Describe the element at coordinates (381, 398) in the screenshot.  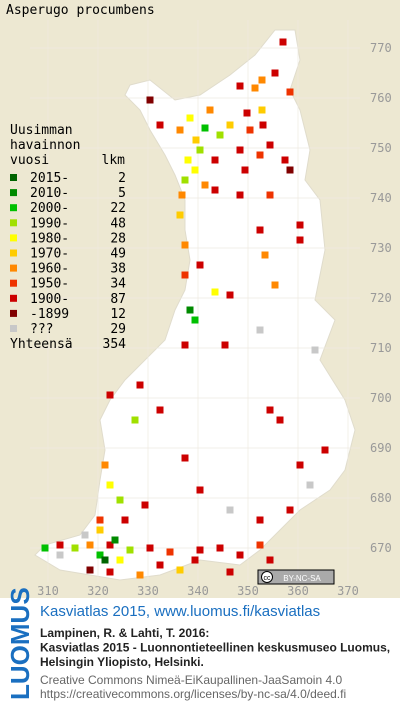
I see `y-label: 700` at that location.